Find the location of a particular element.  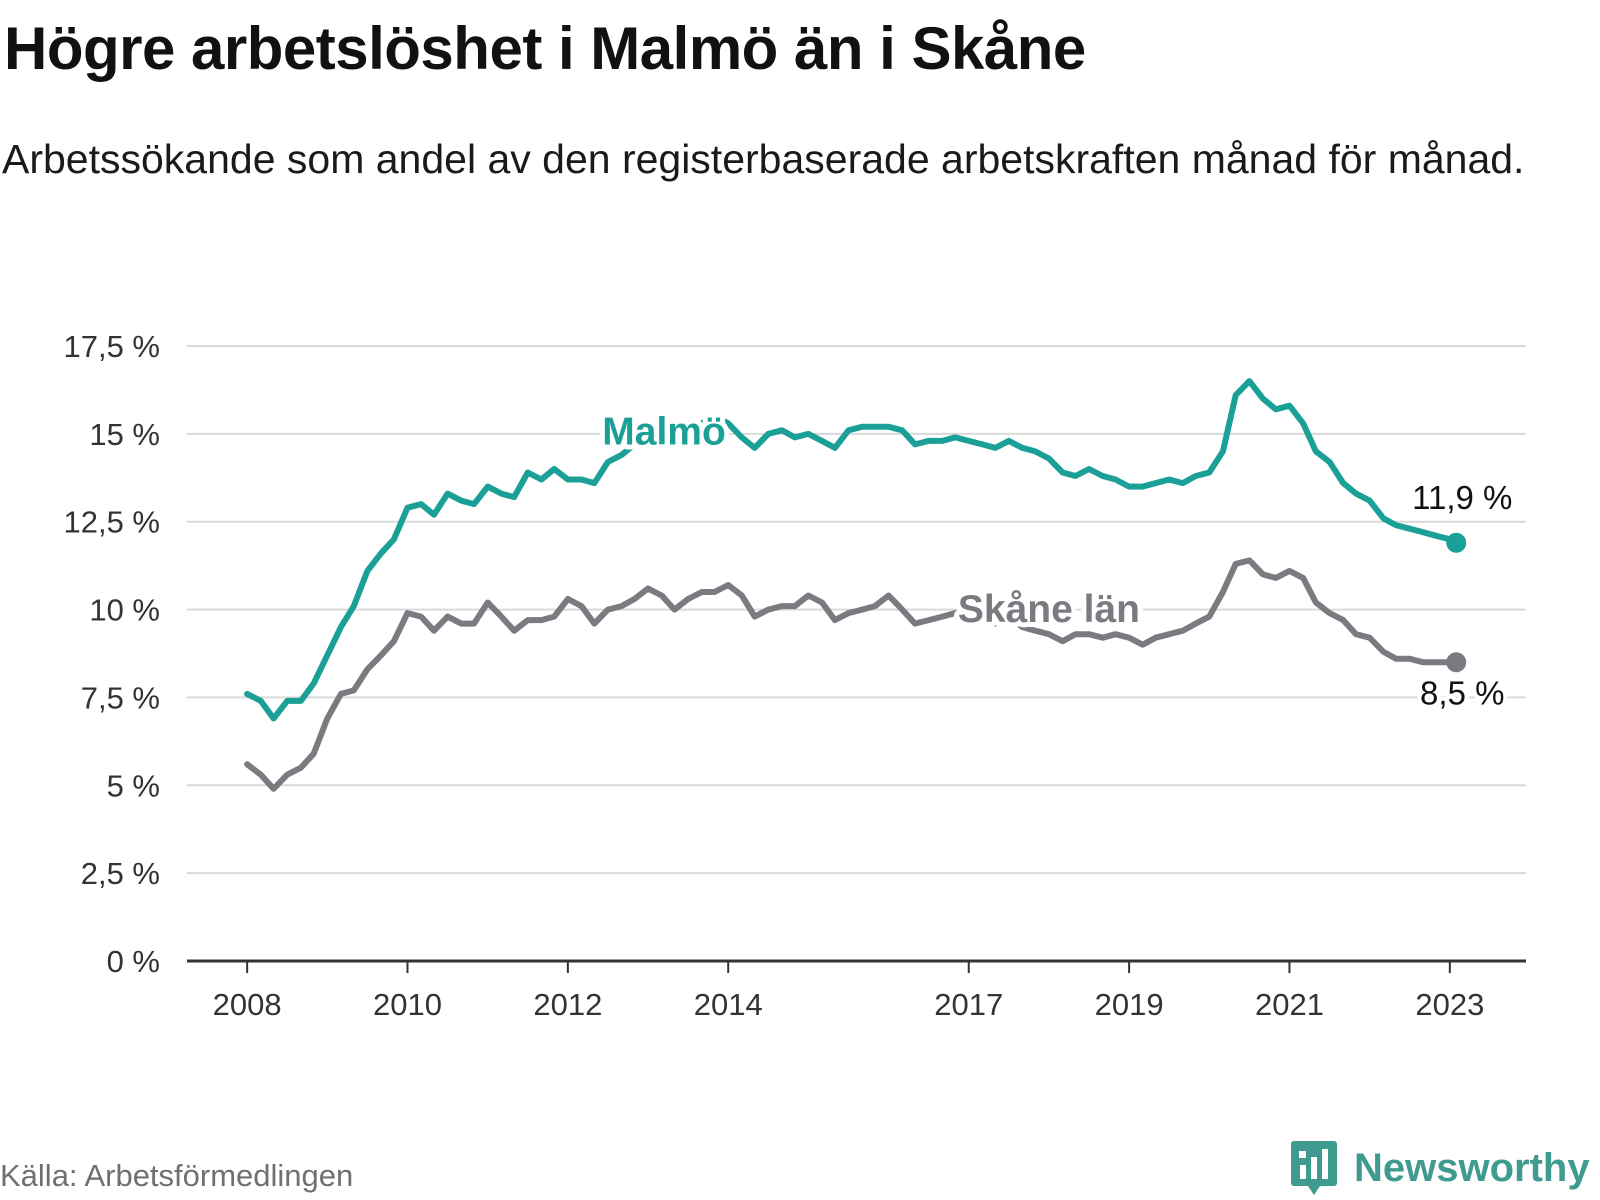

y-tick-label: 10 % is located at coordinates (124, 610).